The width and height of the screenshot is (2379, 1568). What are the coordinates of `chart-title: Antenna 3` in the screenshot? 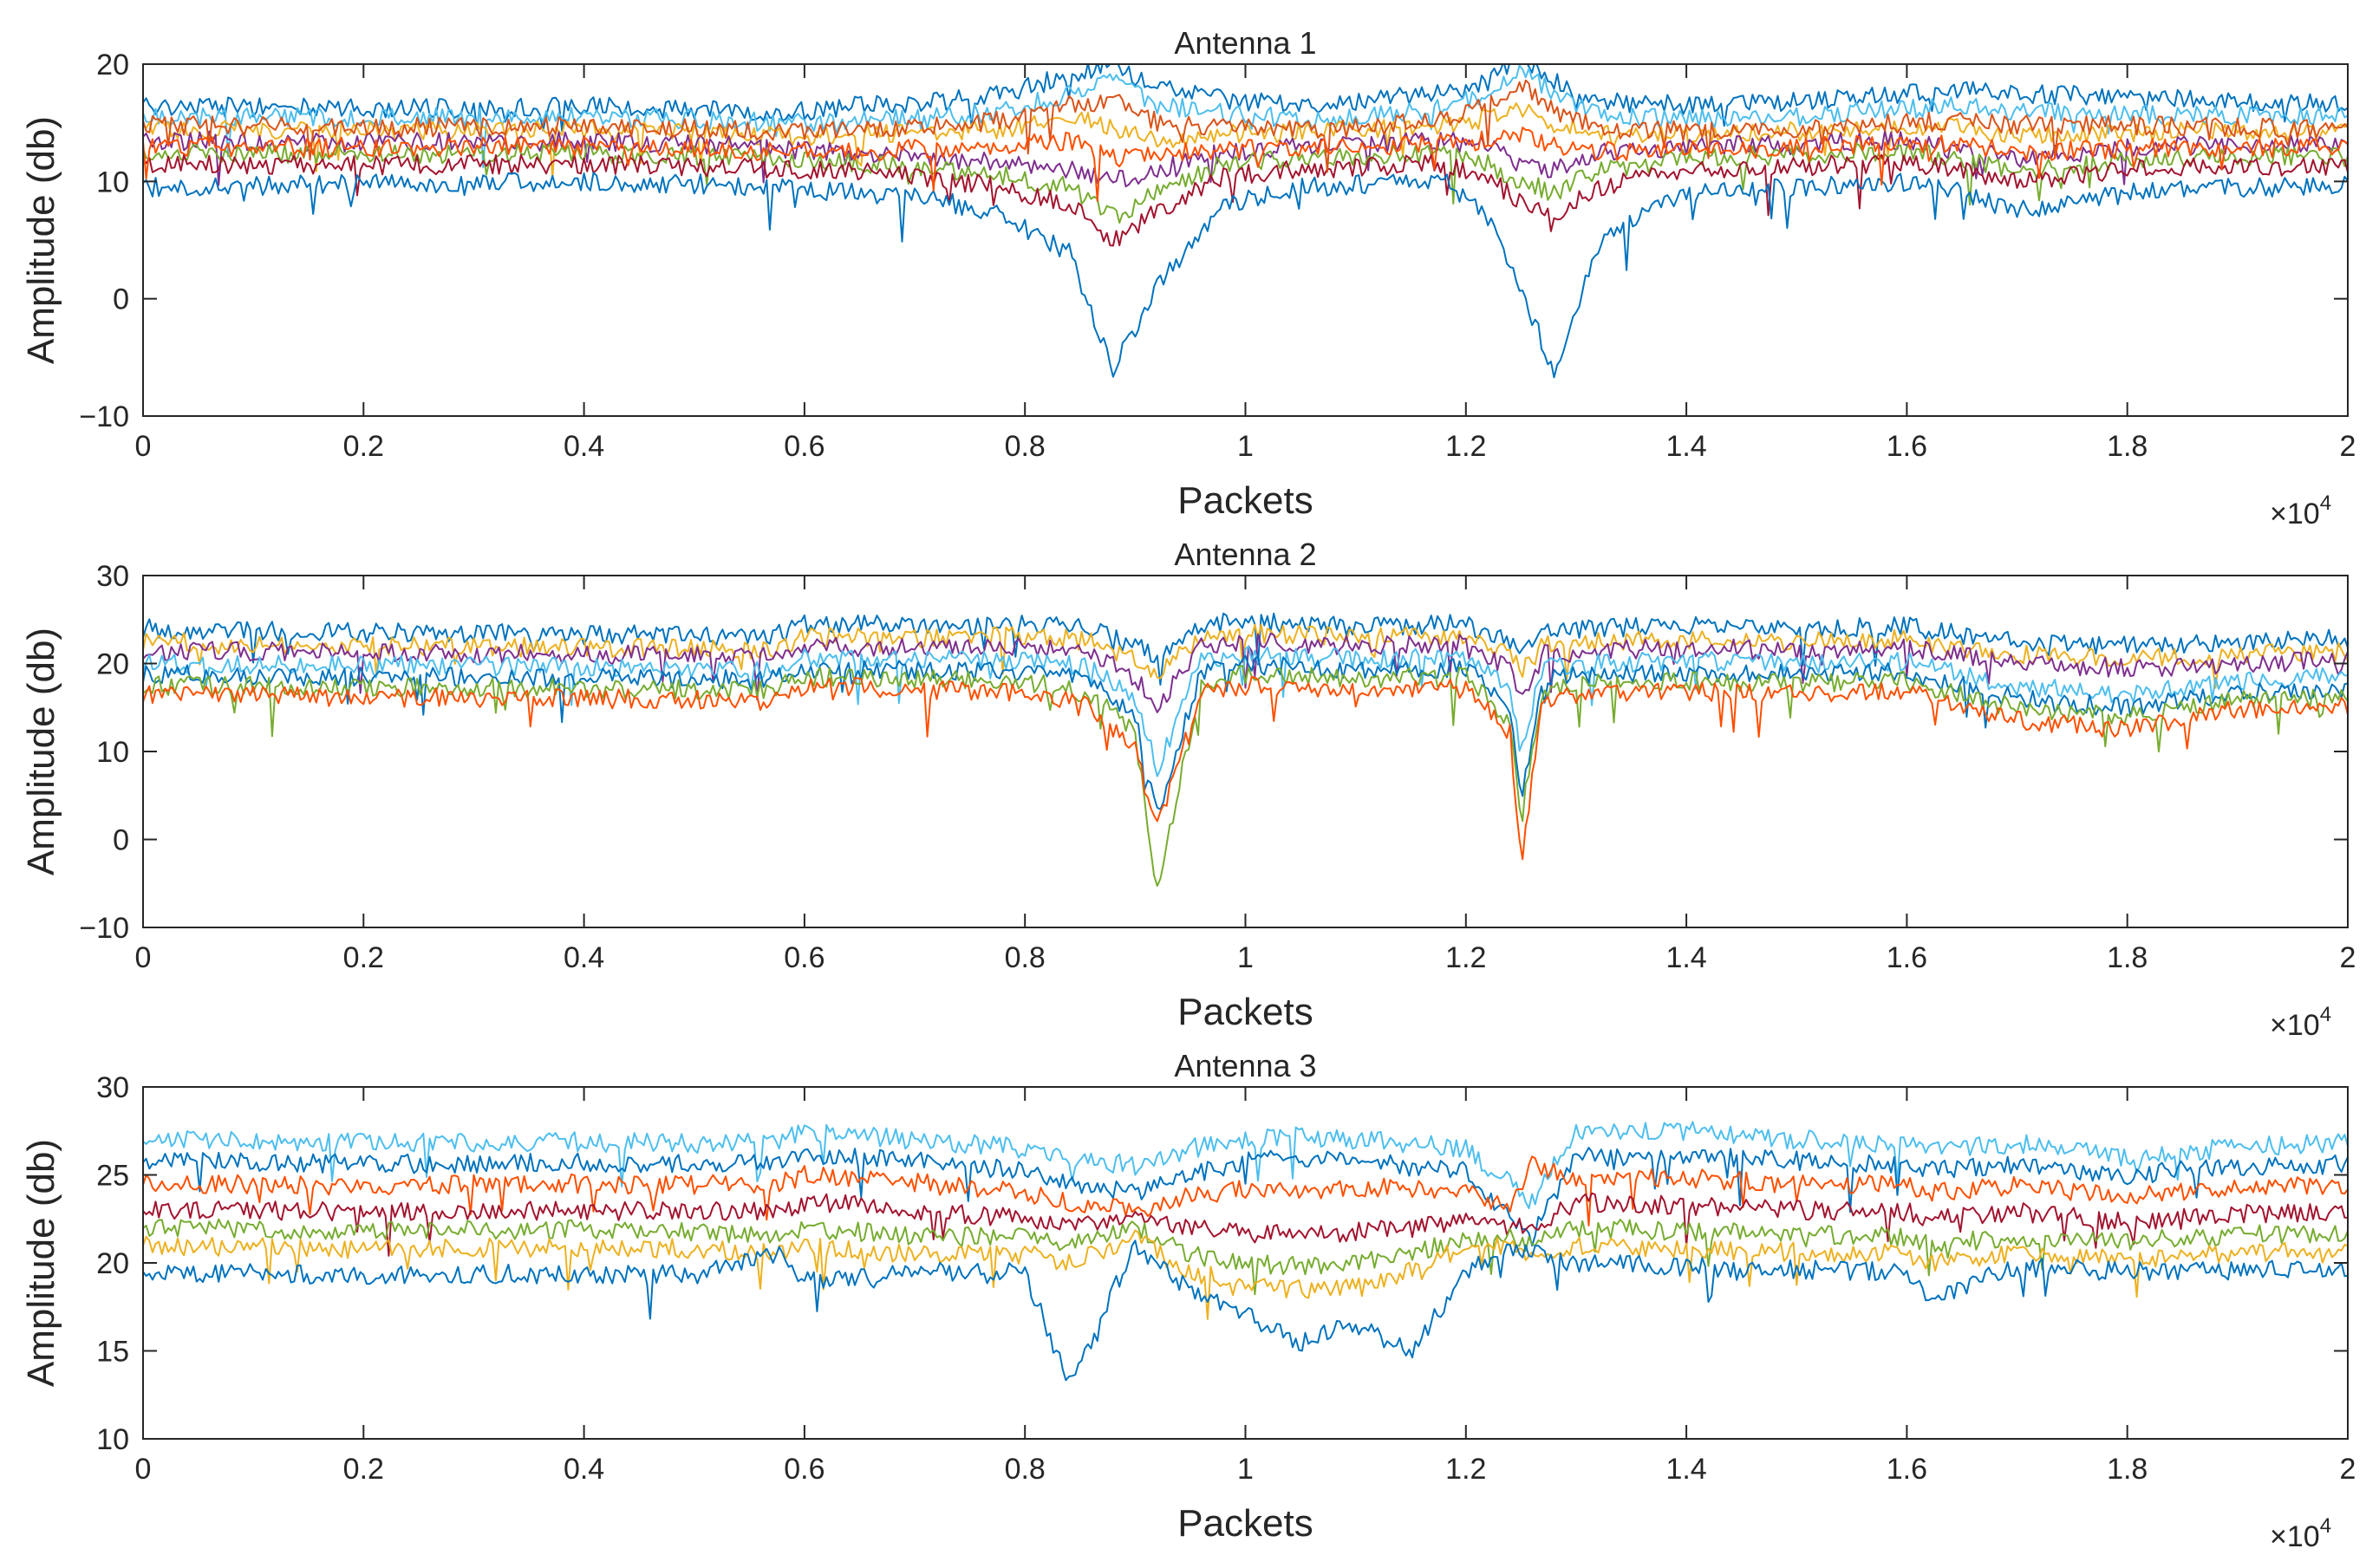 It's located at (1245, 1065).